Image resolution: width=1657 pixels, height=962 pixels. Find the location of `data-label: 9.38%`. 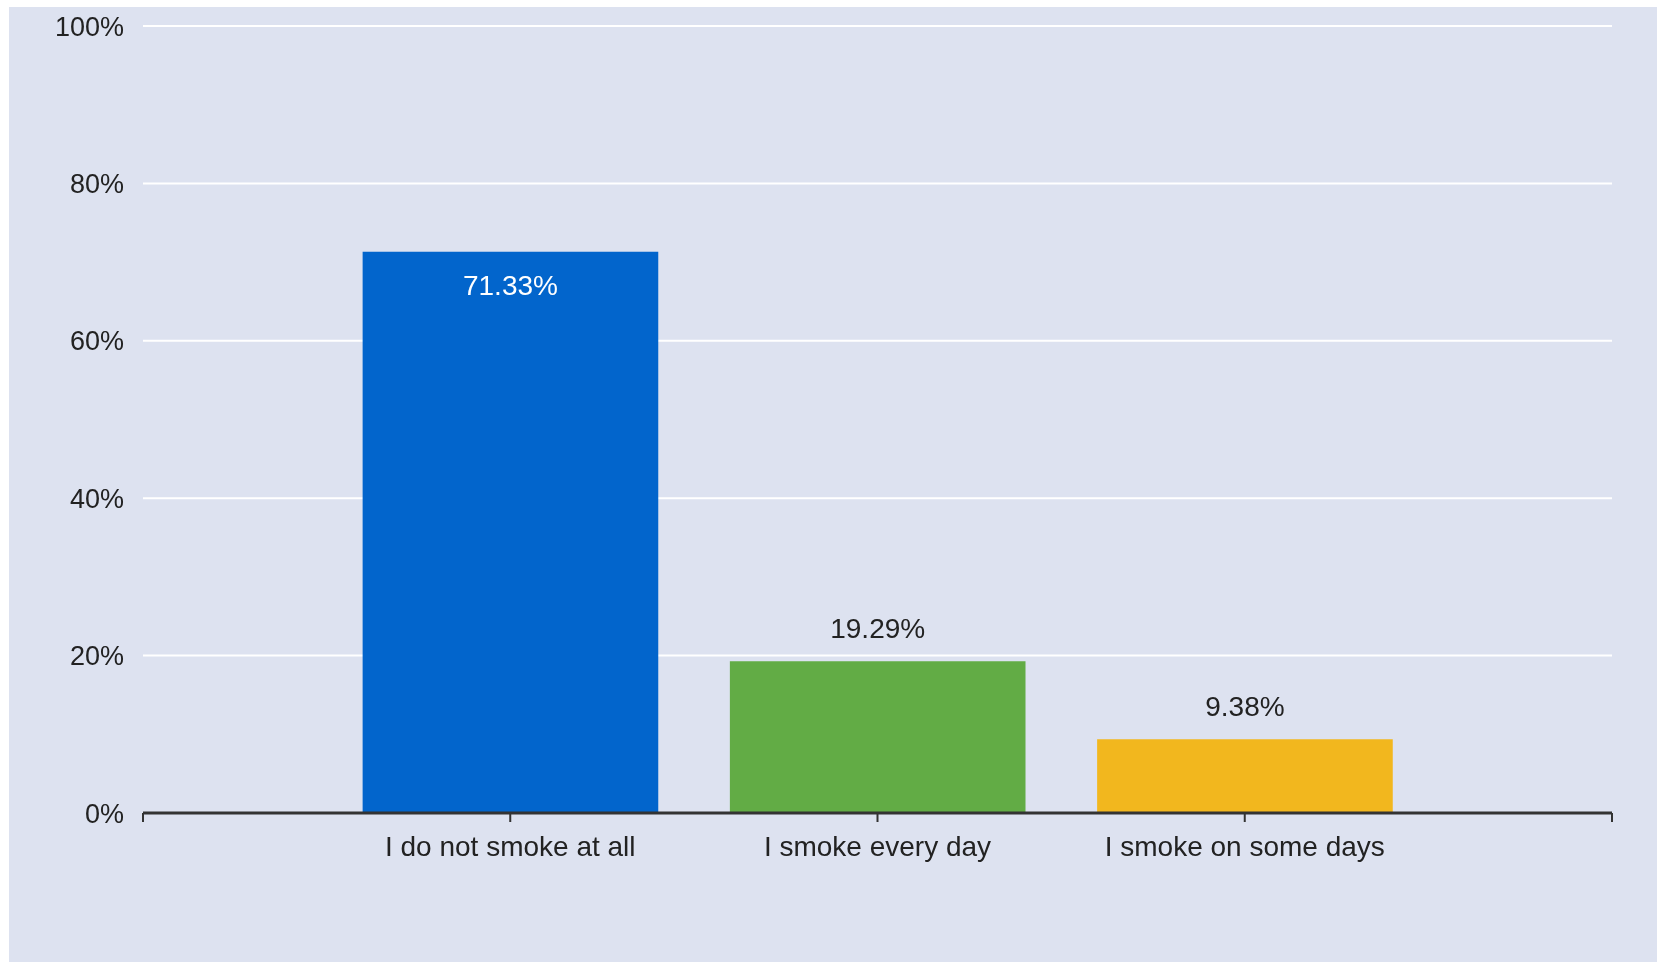

data-label: 9.38% is located at coordinates (1245, 707).